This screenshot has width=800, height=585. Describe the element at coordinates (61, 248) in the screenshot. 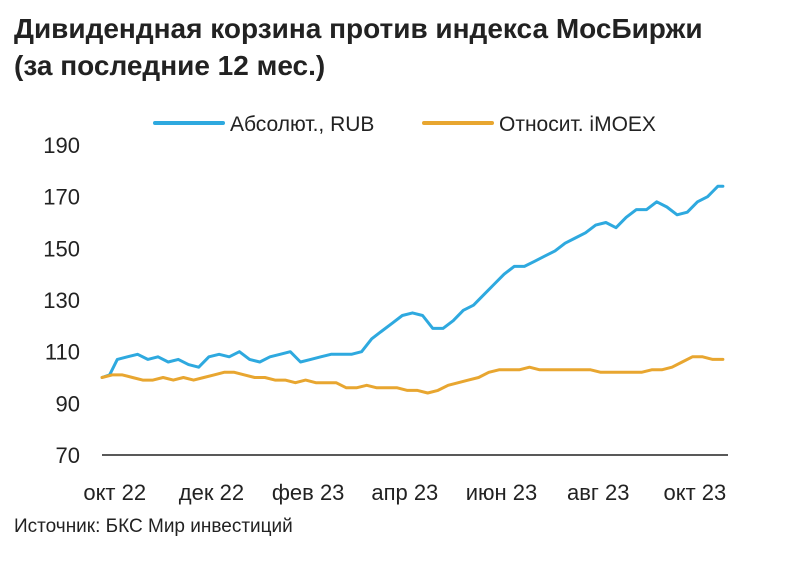

I see `y-tick-label: 150` at that location.